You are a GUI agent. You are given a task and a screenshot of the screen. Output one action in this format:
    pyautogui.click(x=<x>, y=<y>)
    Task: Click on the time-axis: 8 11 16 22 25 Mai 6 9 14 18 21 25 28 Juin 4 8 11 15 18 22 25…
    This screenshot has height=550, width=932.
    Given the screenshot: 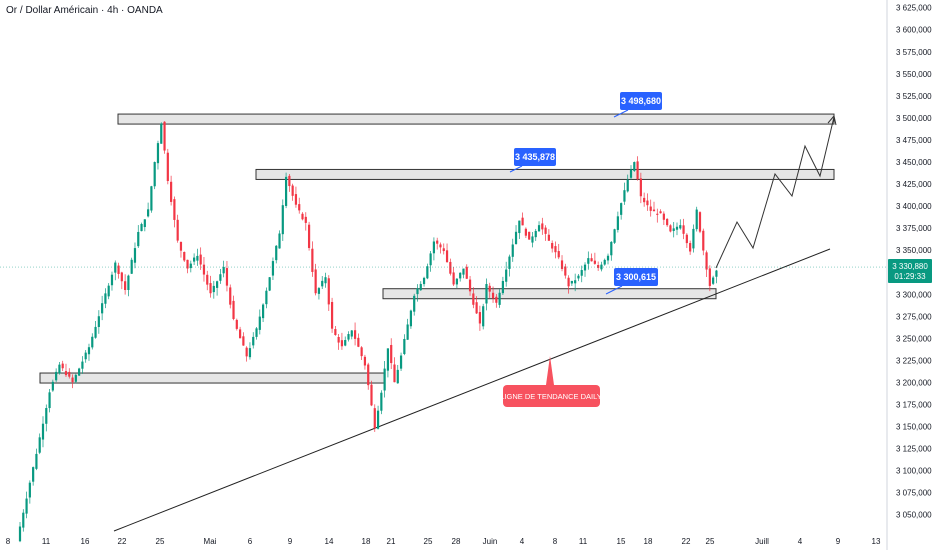 What is the action you would take?
    pyautogui.click(x=443, y=541)
    